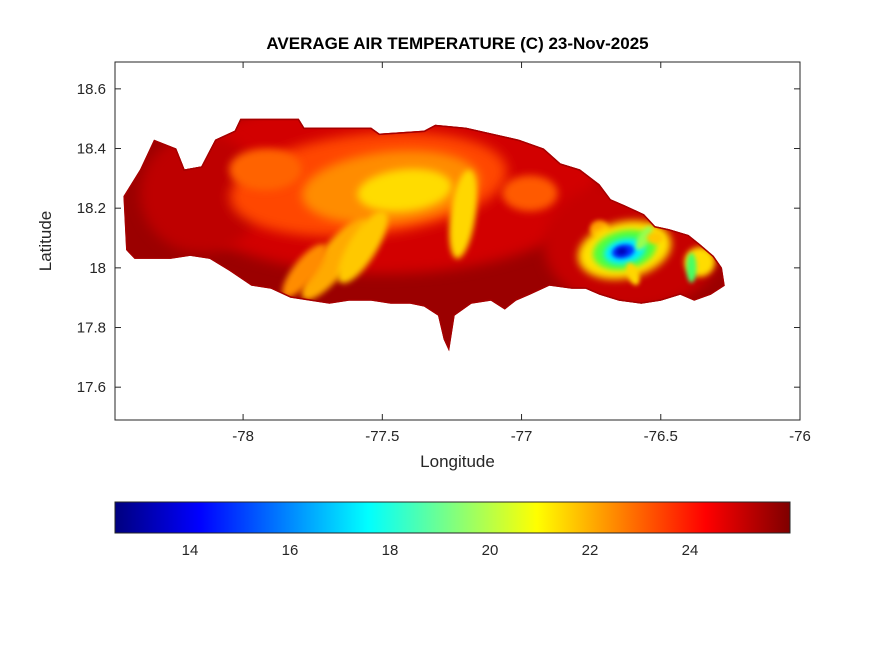  What do you see at coordinates (190, 550) in the screenshot?
I see `colorbar-tick-label: 14` at bounding box center [190, 550].